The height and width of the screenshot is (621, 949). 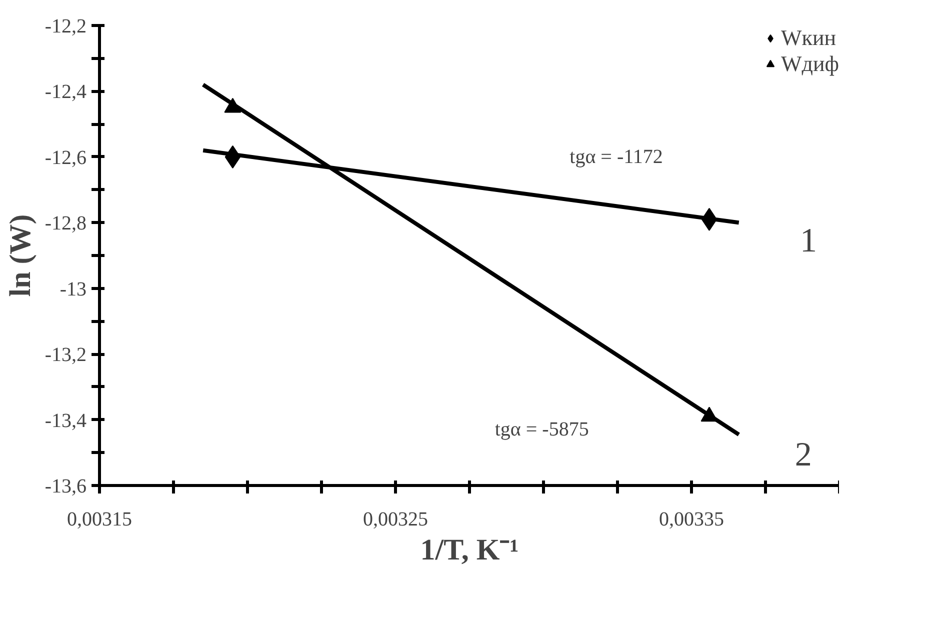 What do you see at coordinates (65, 157) in the screenshot?
I see `y-tick-label: -12,6` at bounding box center [65, 157].